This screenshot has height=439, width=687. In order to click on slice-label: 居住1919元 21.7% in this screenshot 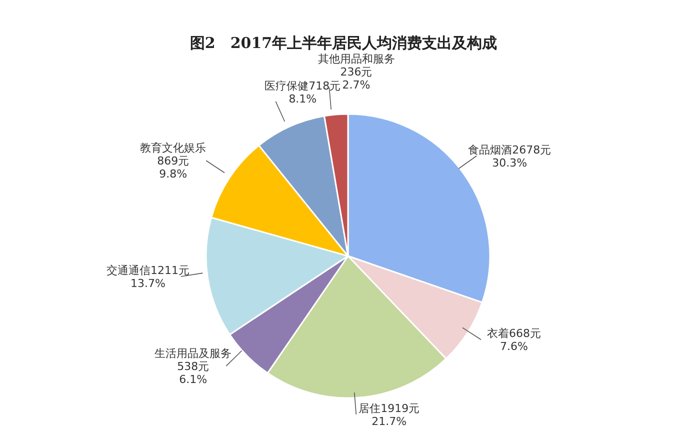, I will do `click(389, 415)`.